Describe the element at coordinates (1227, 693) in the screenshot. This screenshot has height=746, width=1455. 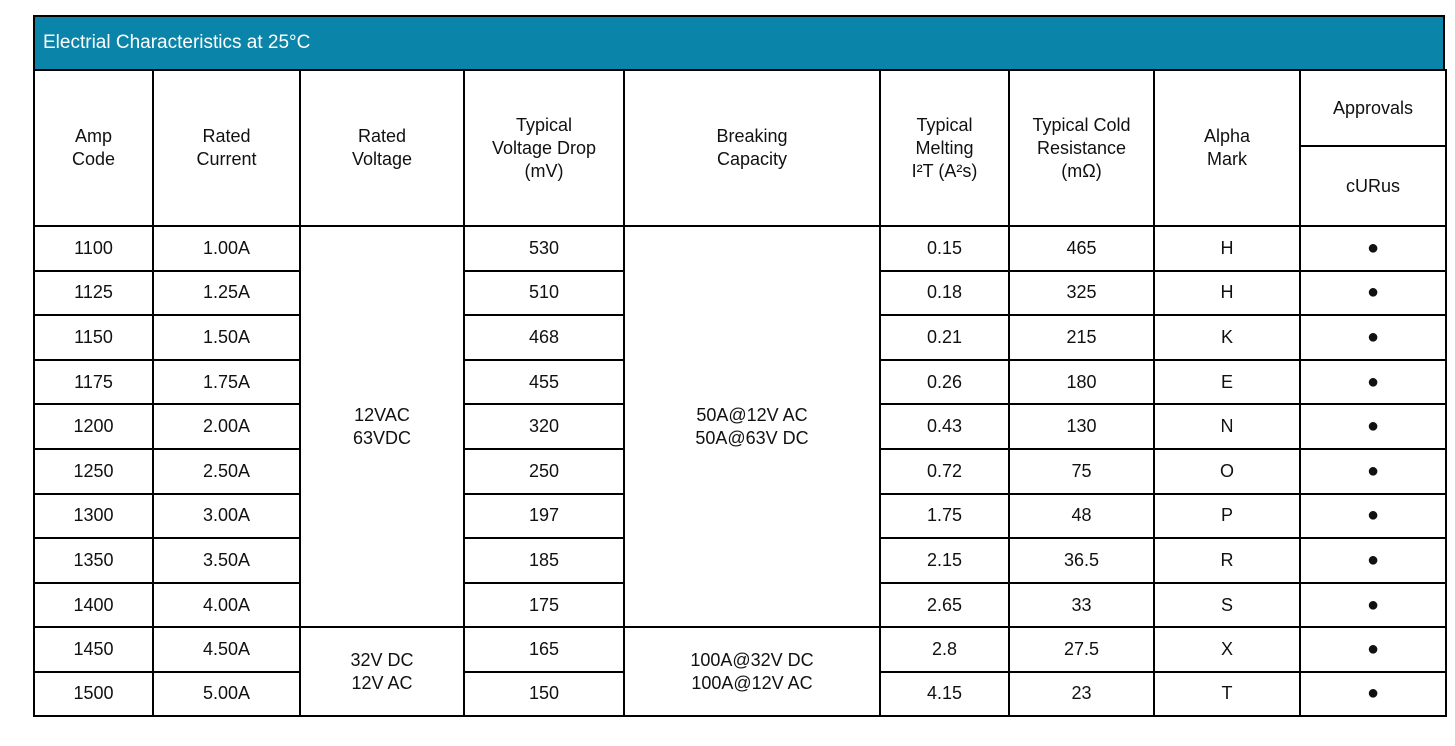
I see `cell-alpha-mark: T` at that location.